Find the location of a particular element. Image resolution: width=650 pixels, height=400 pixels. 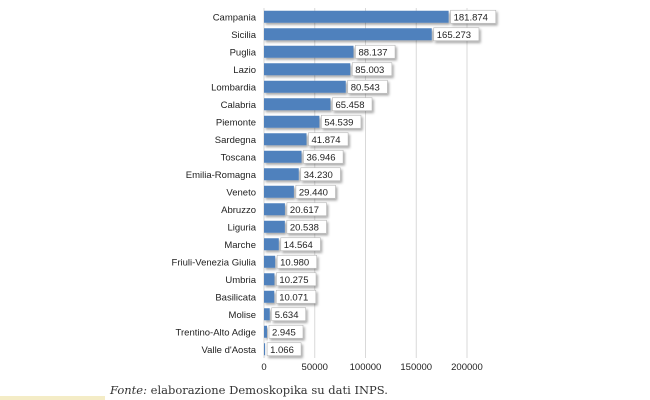

category-label: Calabria is located at coordinates (239, 105).